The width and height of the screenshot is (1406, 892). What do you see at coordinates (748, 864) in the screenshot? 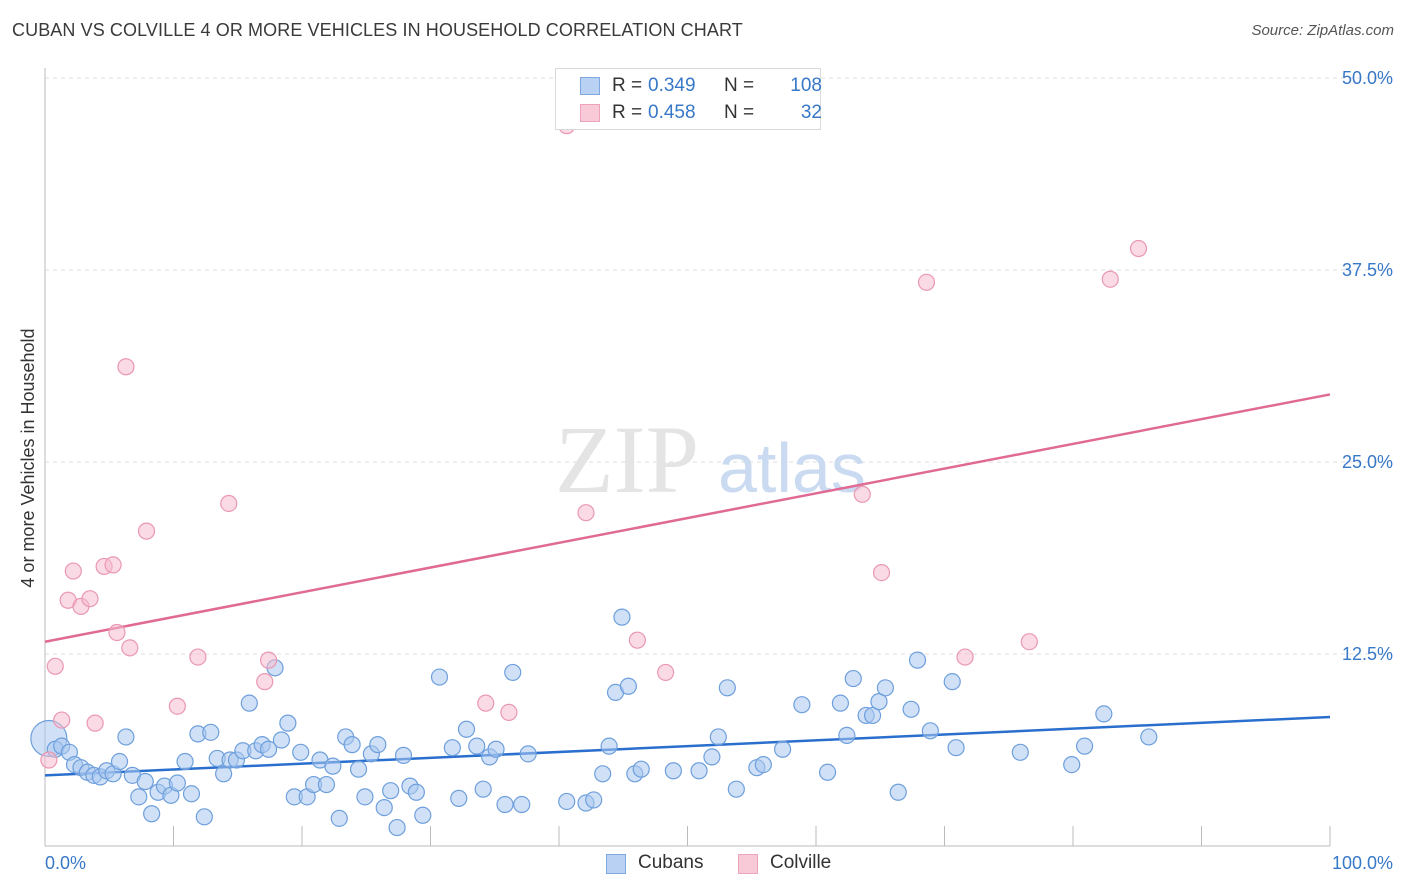
I see `colville-legend-swatch` at bounding box center [748, 864].